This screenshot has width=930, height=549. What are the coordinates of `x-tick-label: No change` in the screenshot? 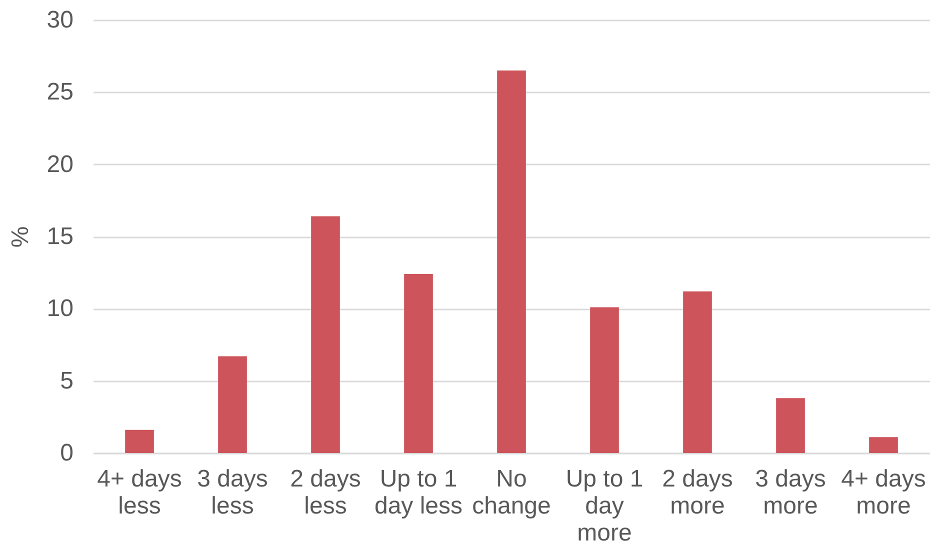 It's located at (511, 493).